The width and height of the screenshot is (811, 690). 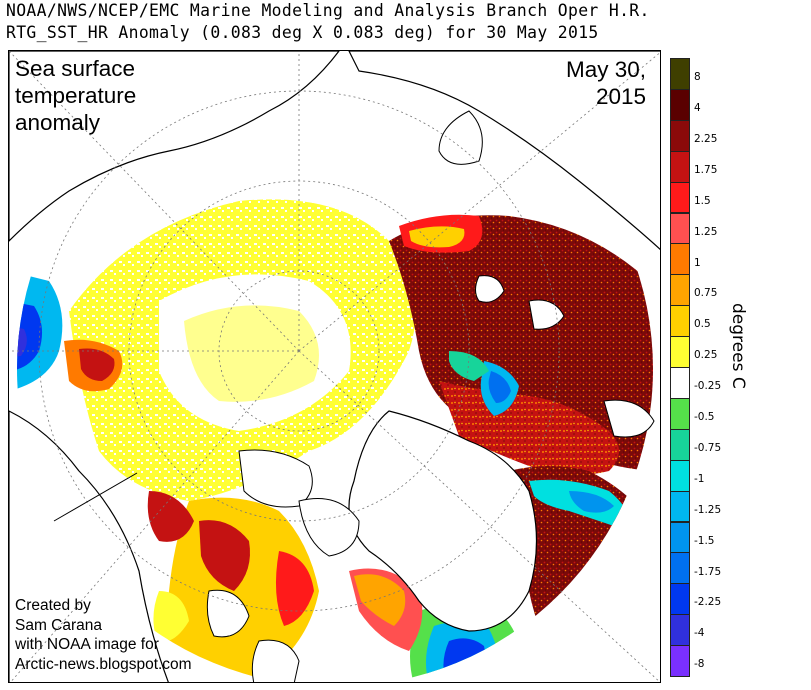 What do you see at coordinates (620, 96) in the screenshot?
I see `date-line-2: 2015` at bounding box center [620, 96].